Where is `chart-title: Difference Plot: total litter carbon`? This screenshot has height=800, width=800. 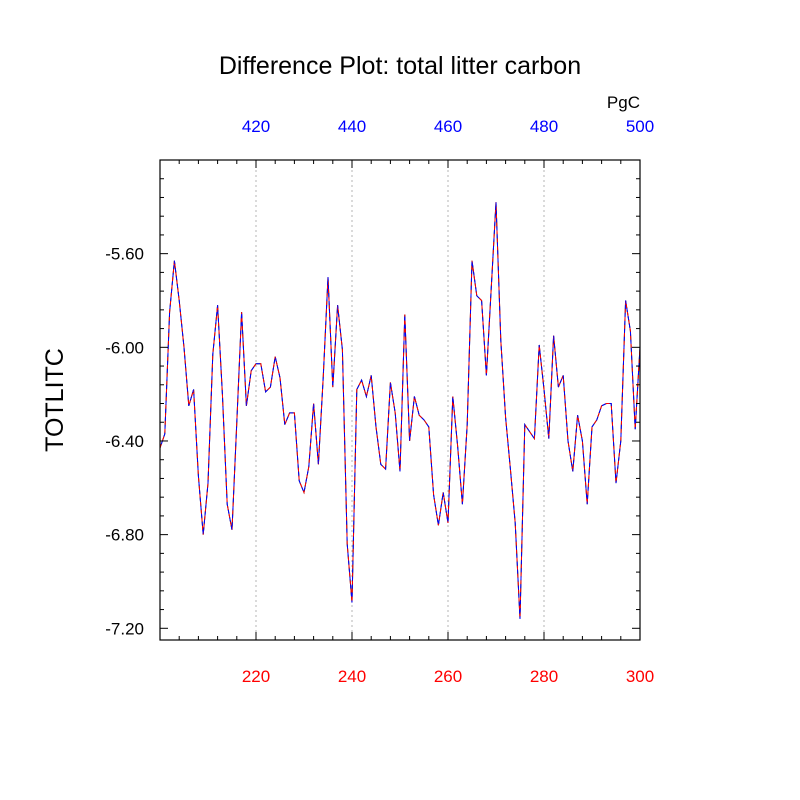
chart-title: Difference Plot: total litter carbon is located at coordinates (400, 66).